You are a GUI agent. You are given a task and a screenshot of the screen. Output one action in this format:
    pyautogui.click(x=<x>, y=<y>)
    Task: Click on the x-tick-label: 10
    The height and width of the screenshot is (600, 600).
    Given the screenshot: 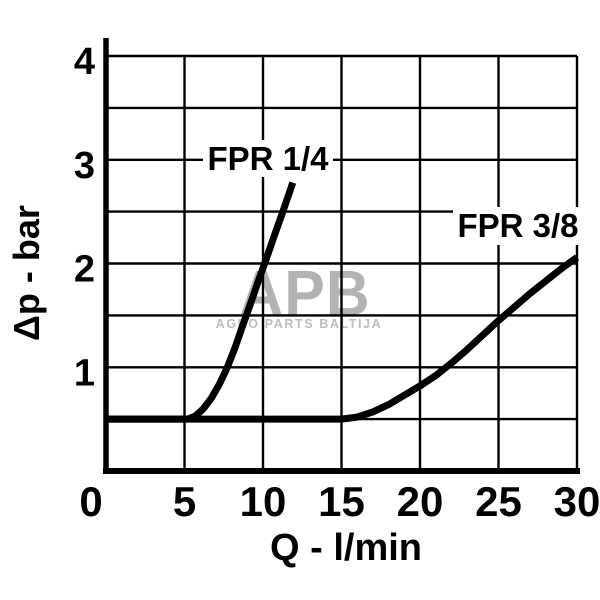 What is the action you would take?
    pyautogui.click(x=263, y=501)
    